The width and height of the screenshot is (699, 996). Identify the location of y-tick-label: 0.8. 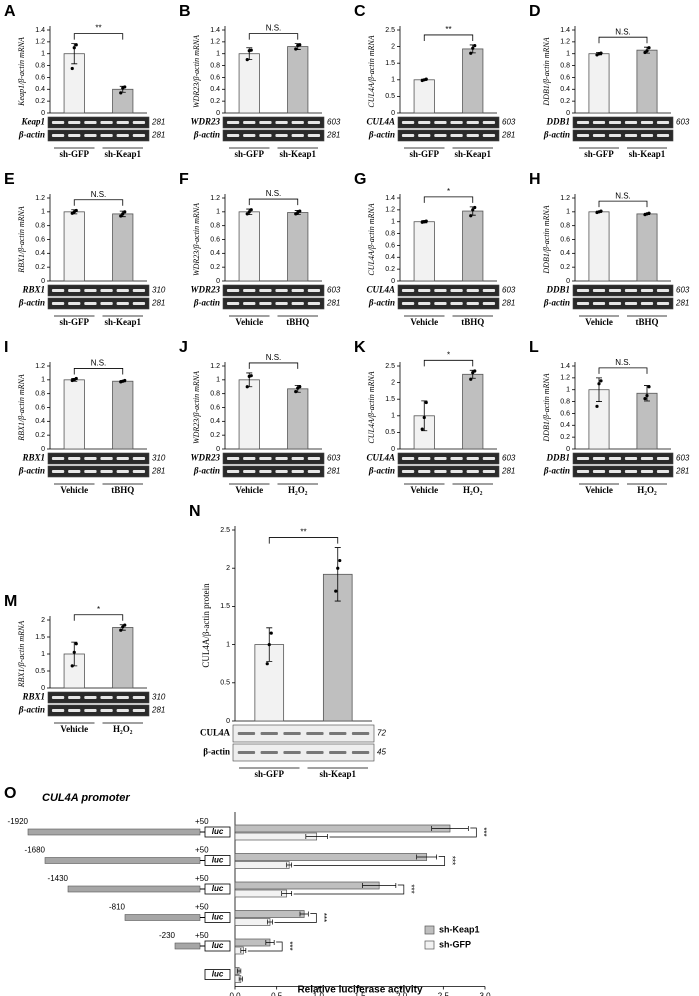
(565, 226).